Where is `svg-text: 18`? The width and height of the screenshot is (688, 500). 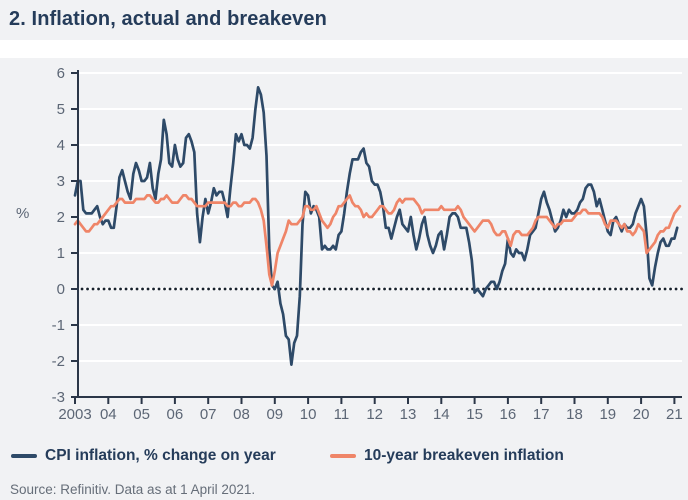
svg-text: 18 is located at coordinates (574, 414).